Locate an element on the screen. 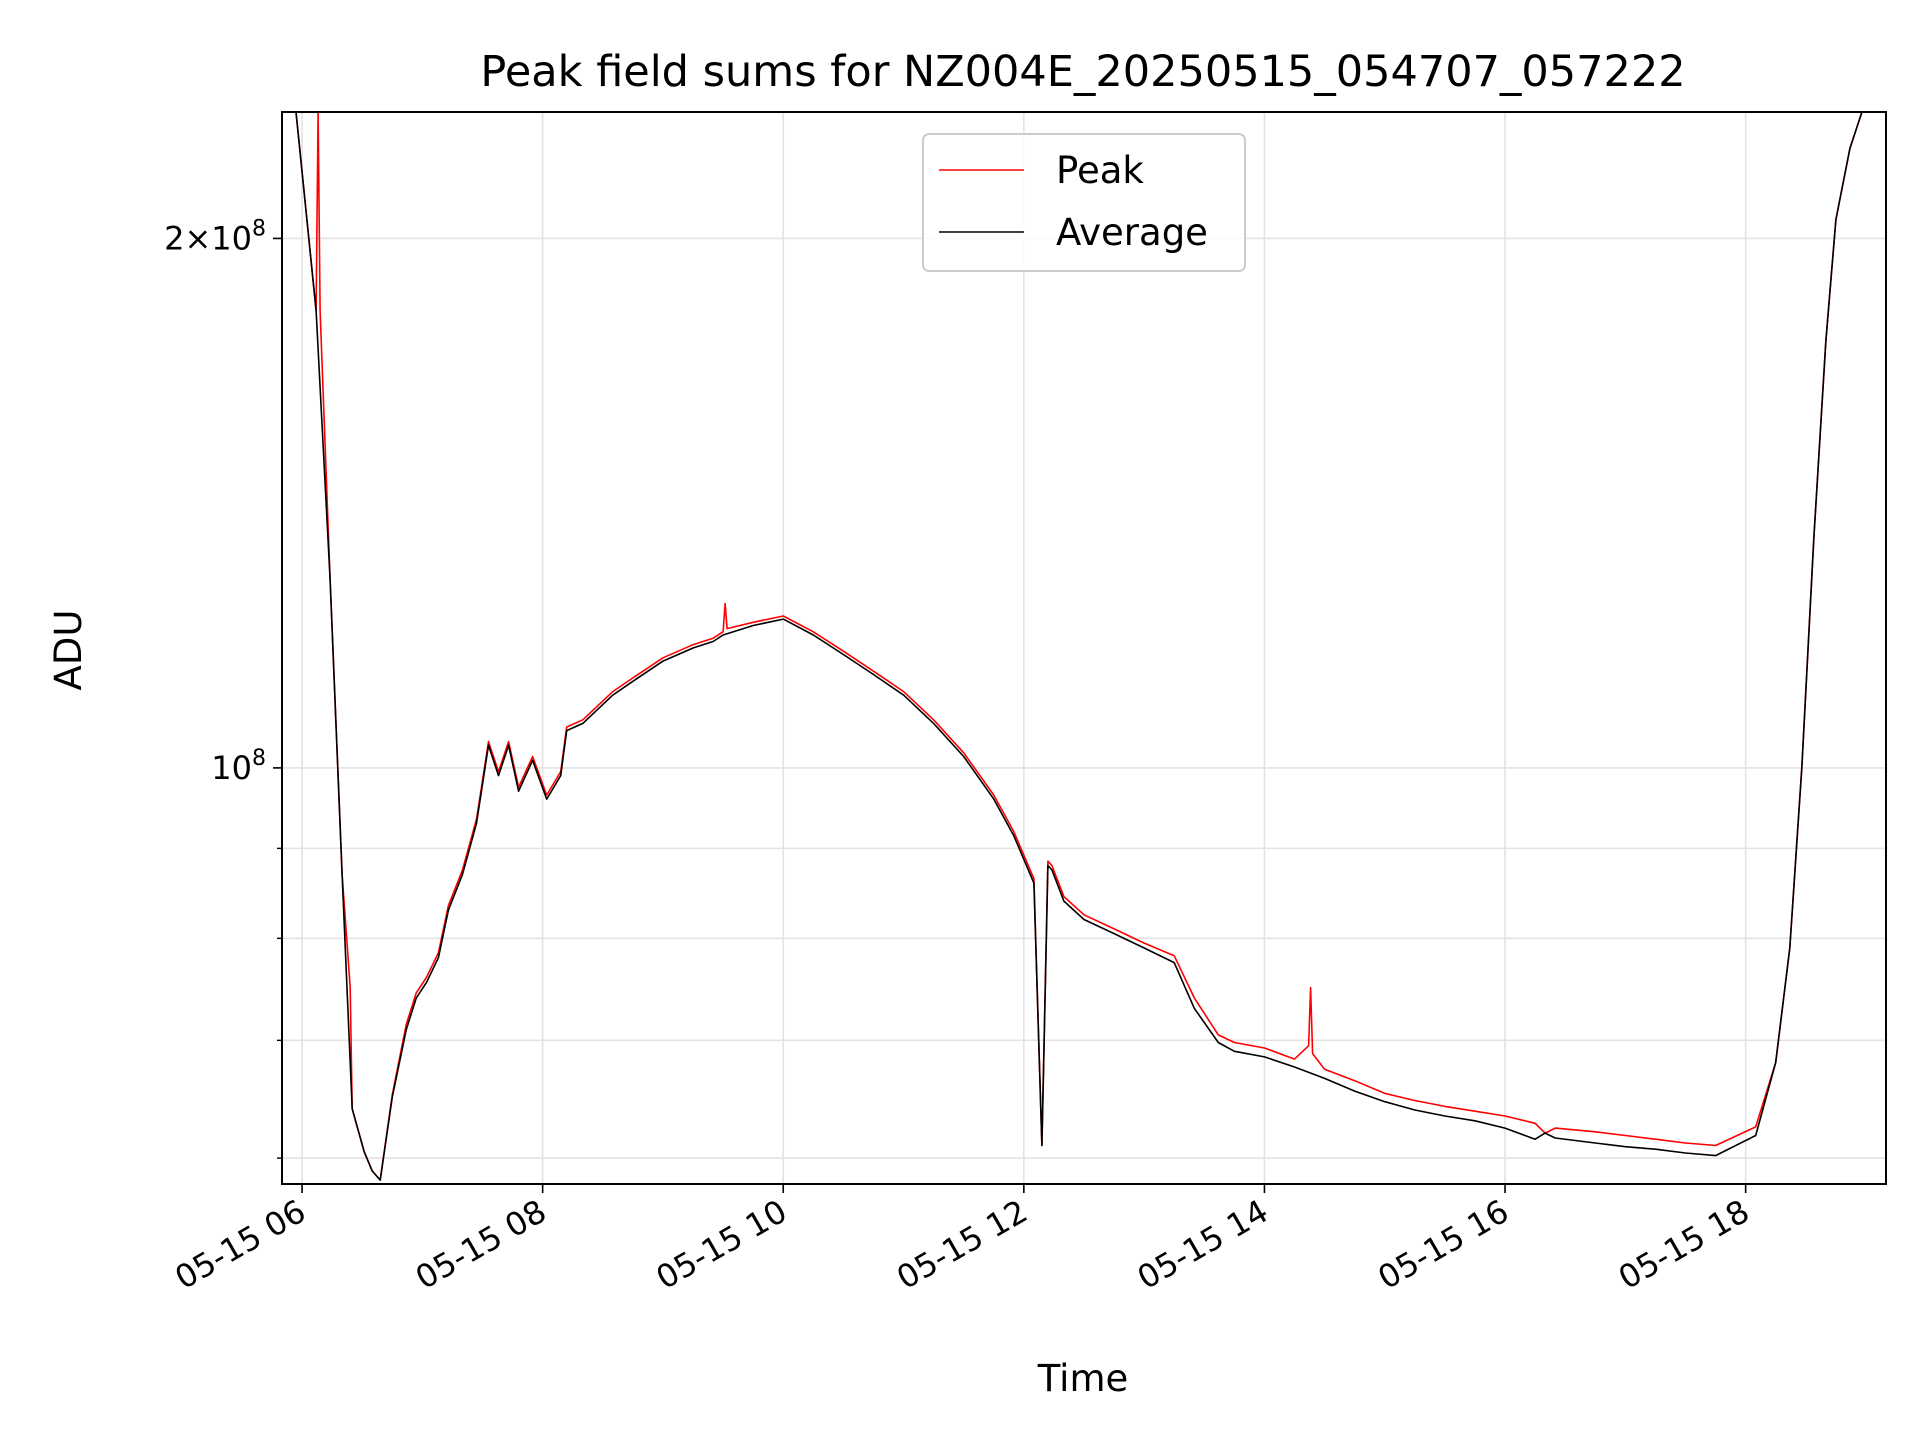  legend: Peak Average is located at coordinates (1084, 202).